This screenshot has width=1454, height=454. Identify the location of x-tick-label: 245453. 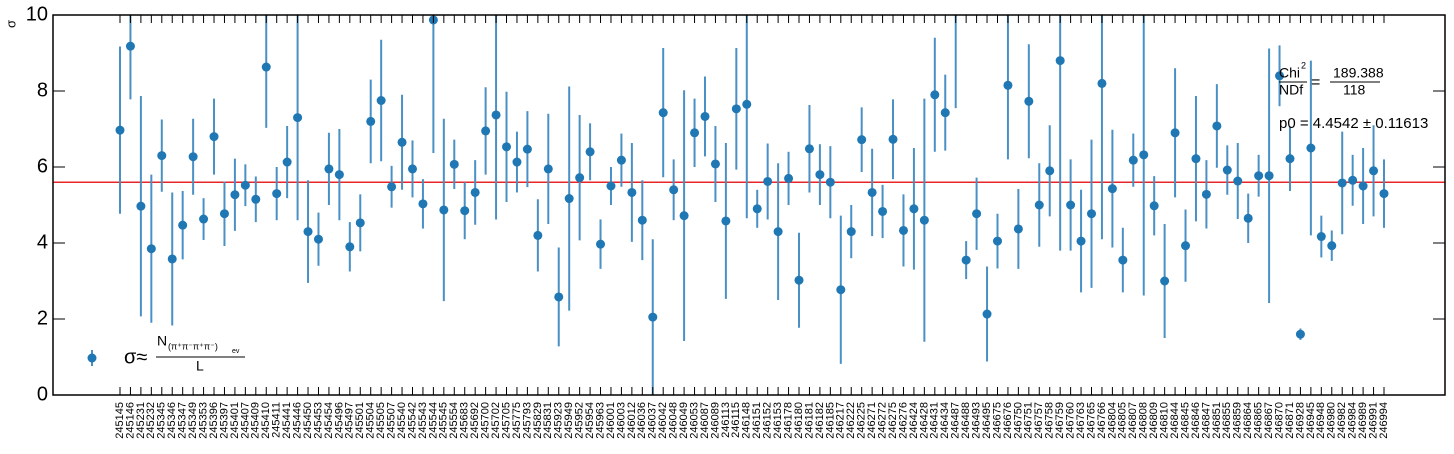
(318, 420).